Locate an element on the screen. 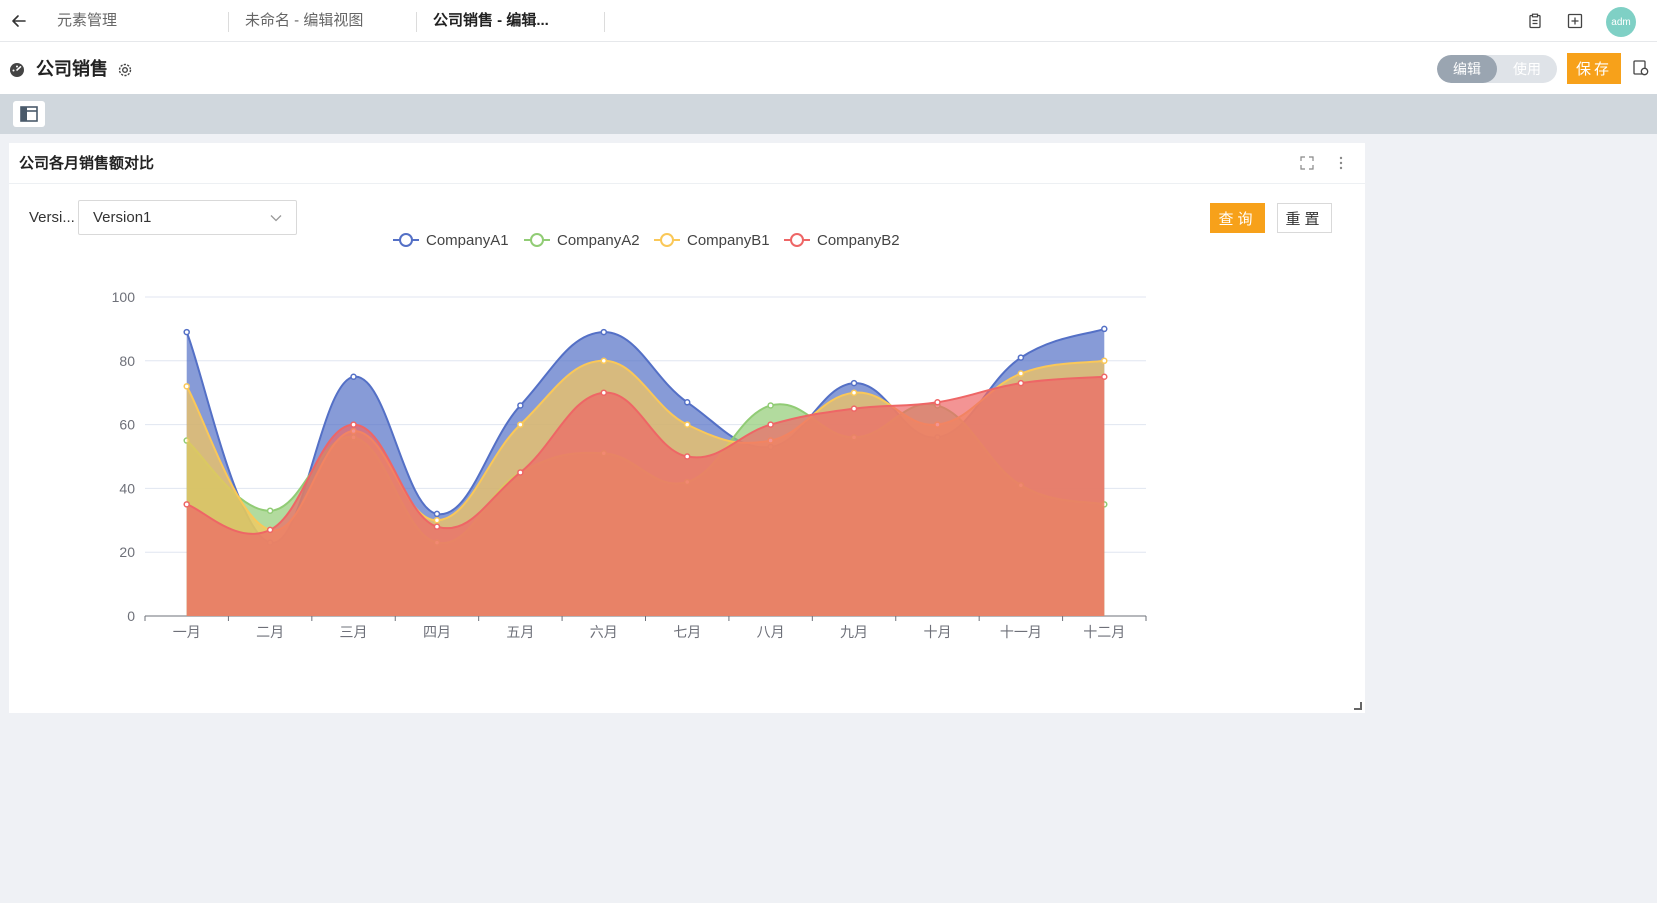  layout-icon is located at coordinates (29, 114).